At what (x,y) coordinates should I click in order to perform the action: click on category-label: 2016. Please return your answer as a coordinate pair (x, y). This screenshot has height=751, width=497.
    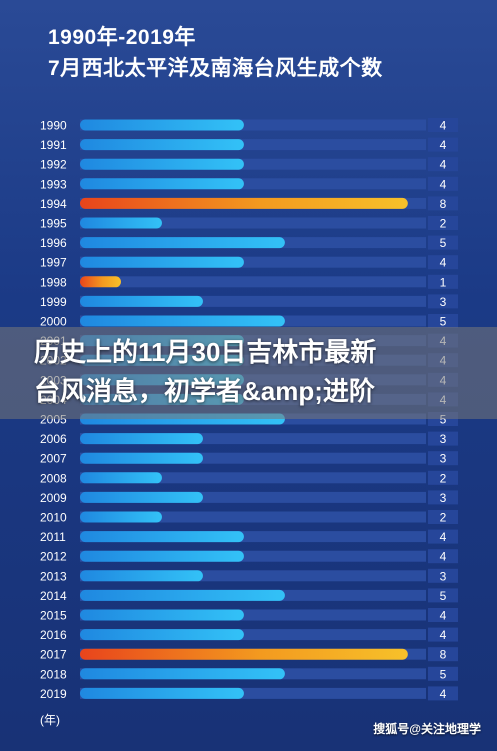
    Looking at the image, I should click on (53, 635).